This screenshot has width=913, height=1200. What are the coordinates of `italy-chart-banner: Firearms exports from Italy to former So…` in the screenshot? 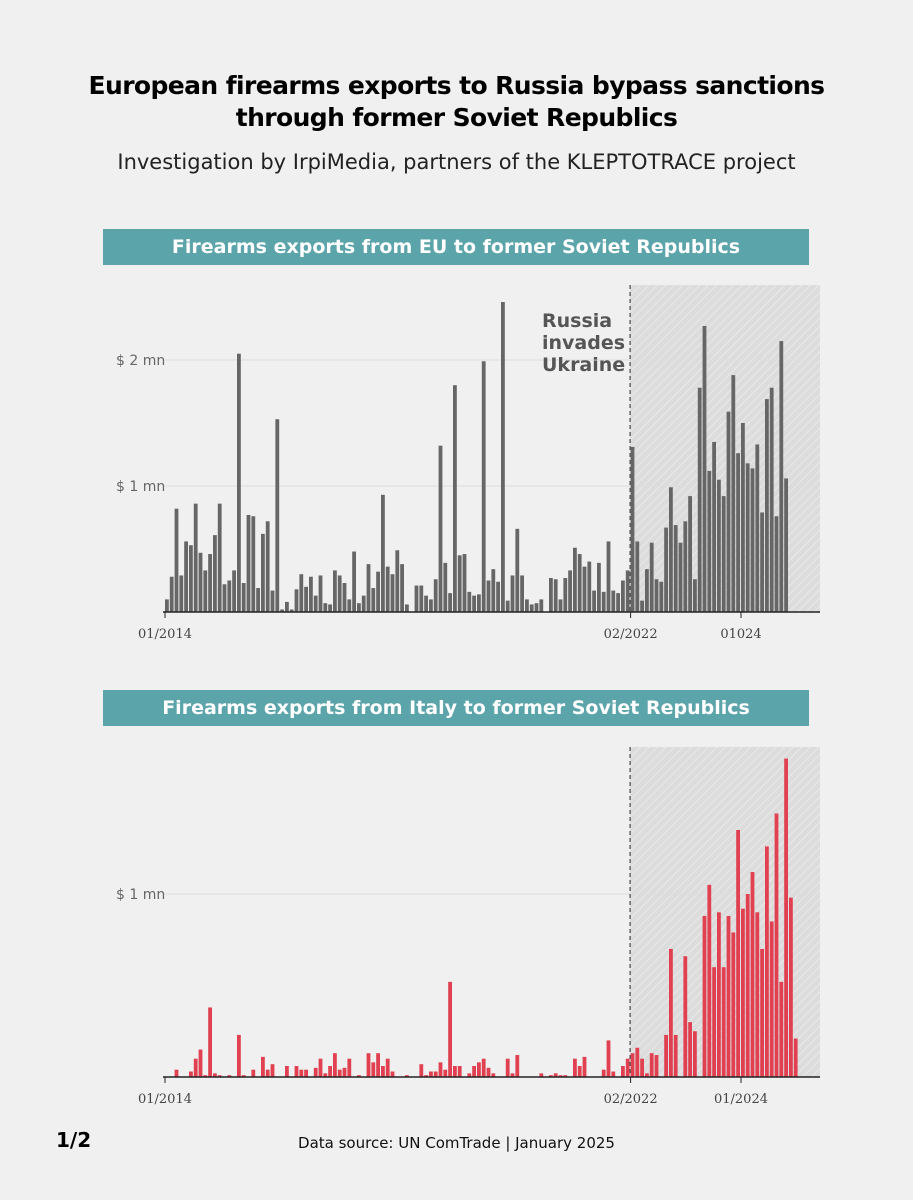 It's located at (456, 708).